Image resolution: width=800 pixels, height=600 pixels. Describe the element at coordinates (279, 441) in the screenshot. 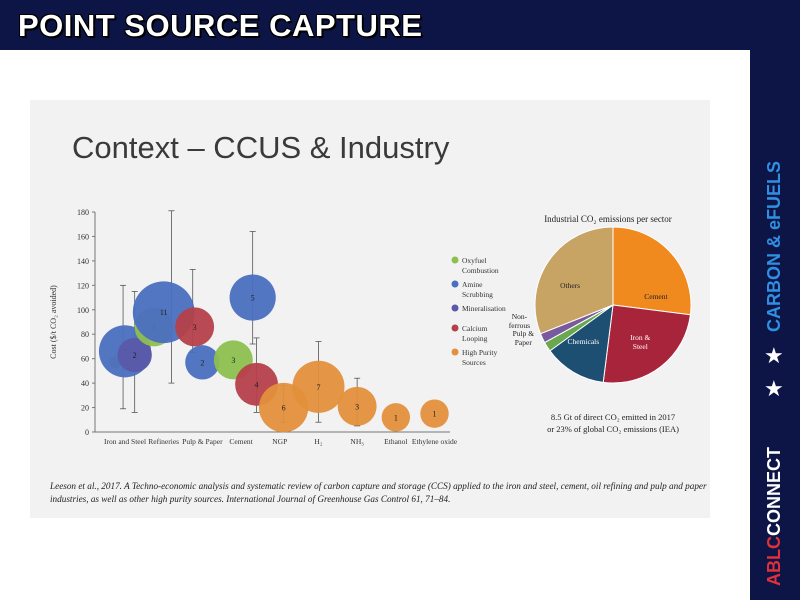

I see `x-tick-label: NGP` at that location.